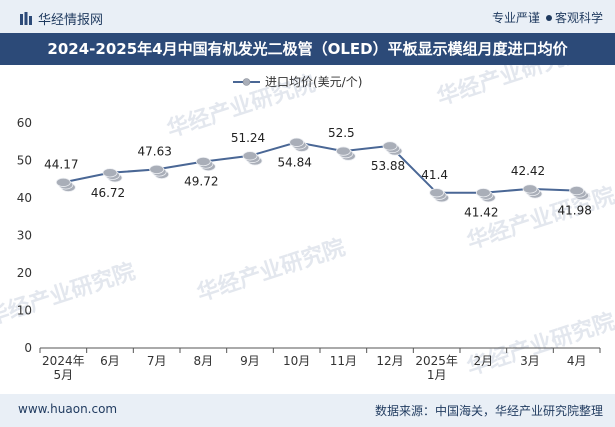 This screenshot has width=615, height=427. What do you see at coordinates (204, 361) in the screenshot?
I see `x-tick-label: 8月` at bounding box center [204, 361].